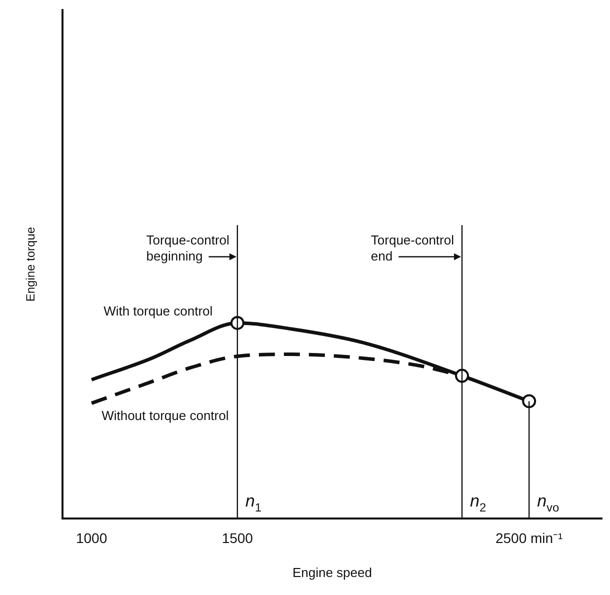  Describe the element at coordinates (158, 311) in the screenshot. I see `series-label: With torque control` at that location.